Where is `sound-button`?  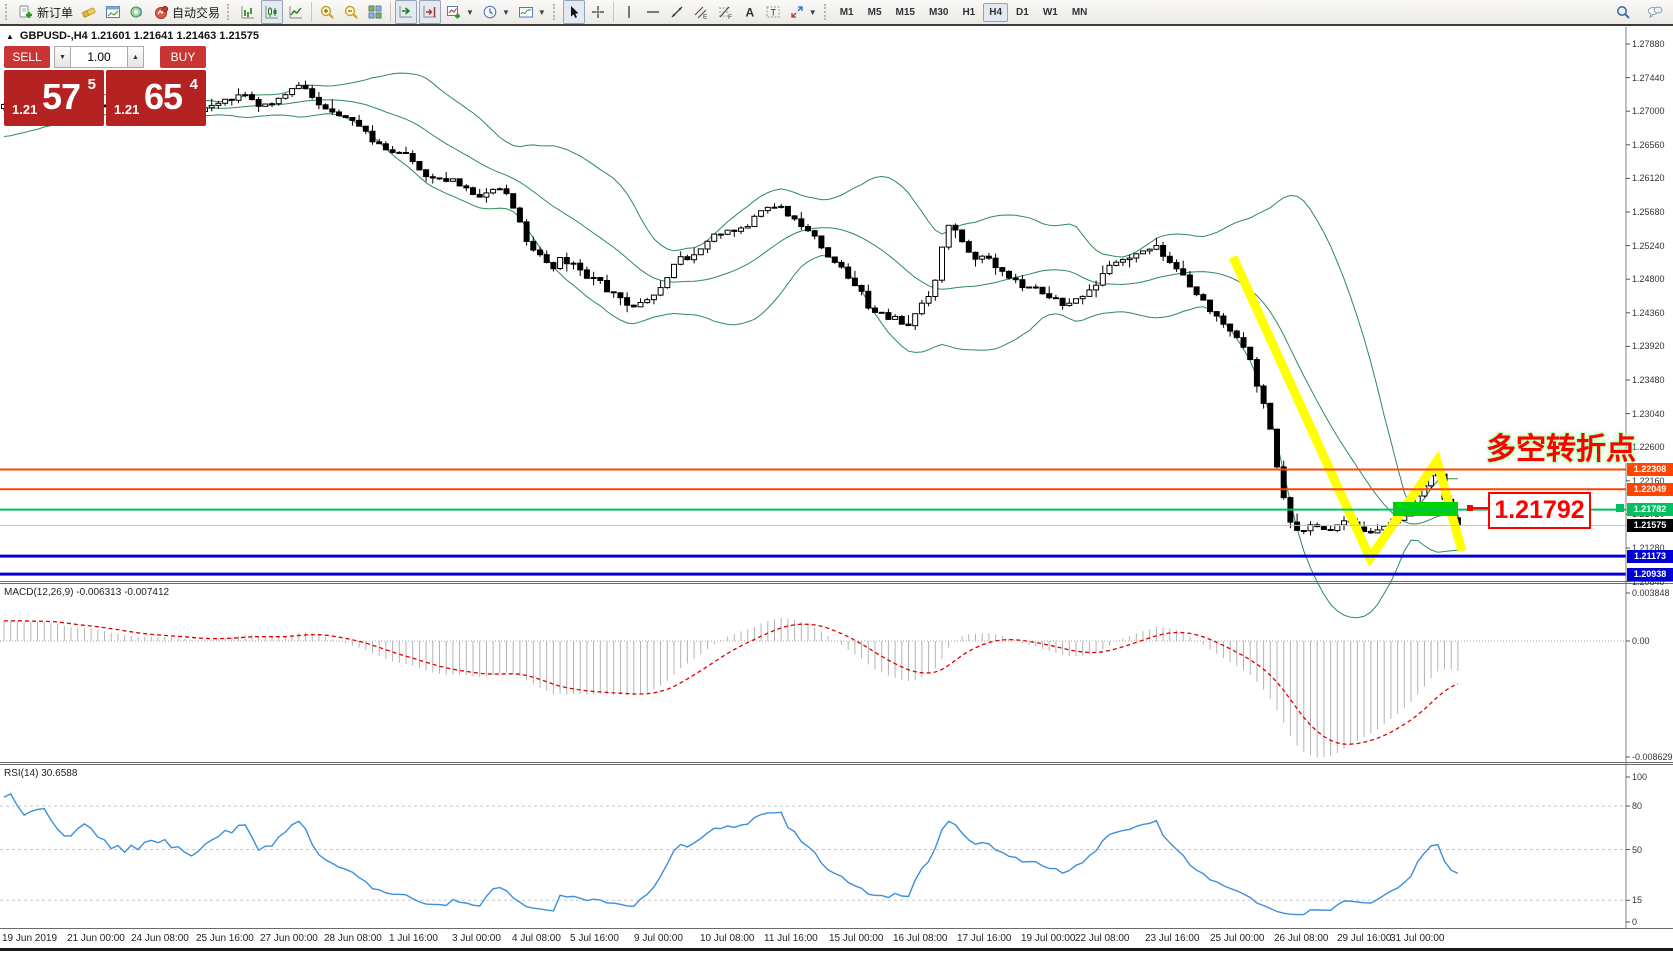 sound-button is located at coordinates (137, 12).